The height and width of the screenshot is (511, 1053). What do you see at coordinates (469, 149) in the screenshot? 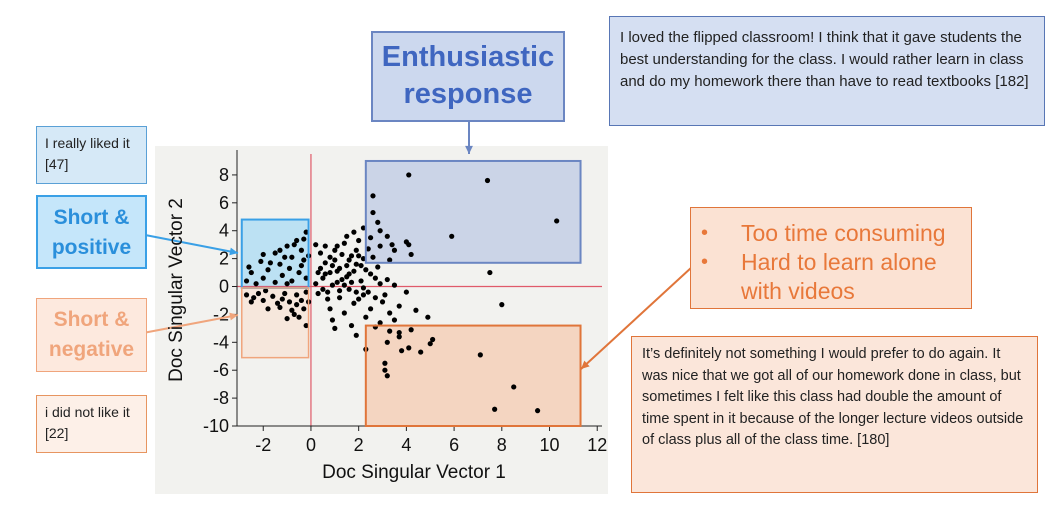
I see `enthusiastic-arrow-head` at bounding box center [469, 149].